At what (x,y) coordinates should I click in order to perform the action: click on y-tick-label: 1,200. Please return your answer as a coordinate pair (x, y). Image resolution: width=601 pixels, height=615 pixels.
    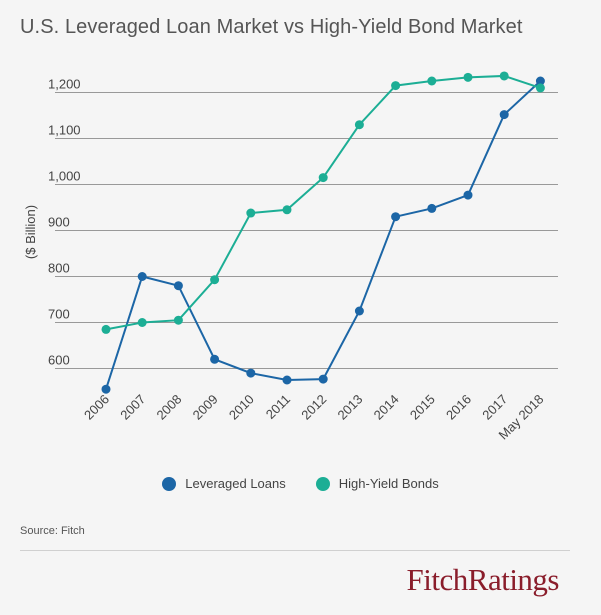
    Looking at the image, I should click on (64, 84).